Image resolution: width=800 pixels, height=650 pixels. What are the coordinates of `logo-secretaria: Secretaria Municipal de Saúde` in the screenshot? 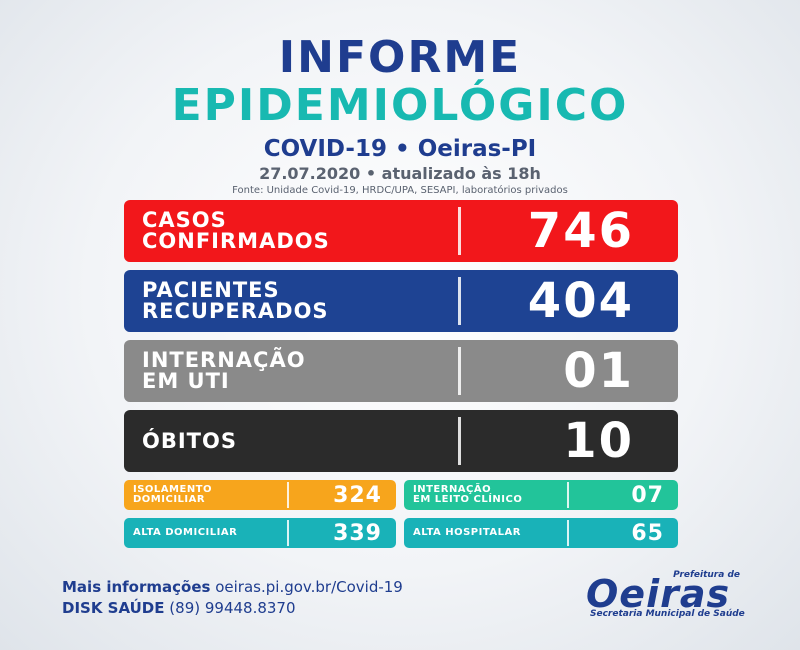 It's located at (667, 614).